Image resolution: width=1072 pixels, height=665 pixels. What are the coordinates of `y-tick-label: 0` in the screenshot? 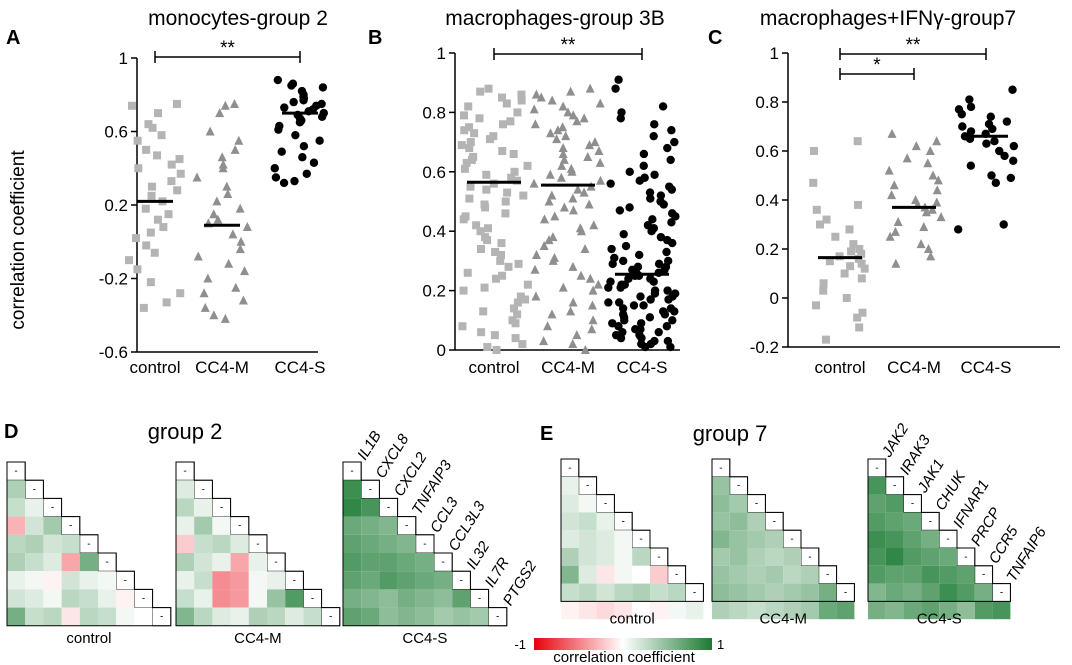 It's located at (774, 298).